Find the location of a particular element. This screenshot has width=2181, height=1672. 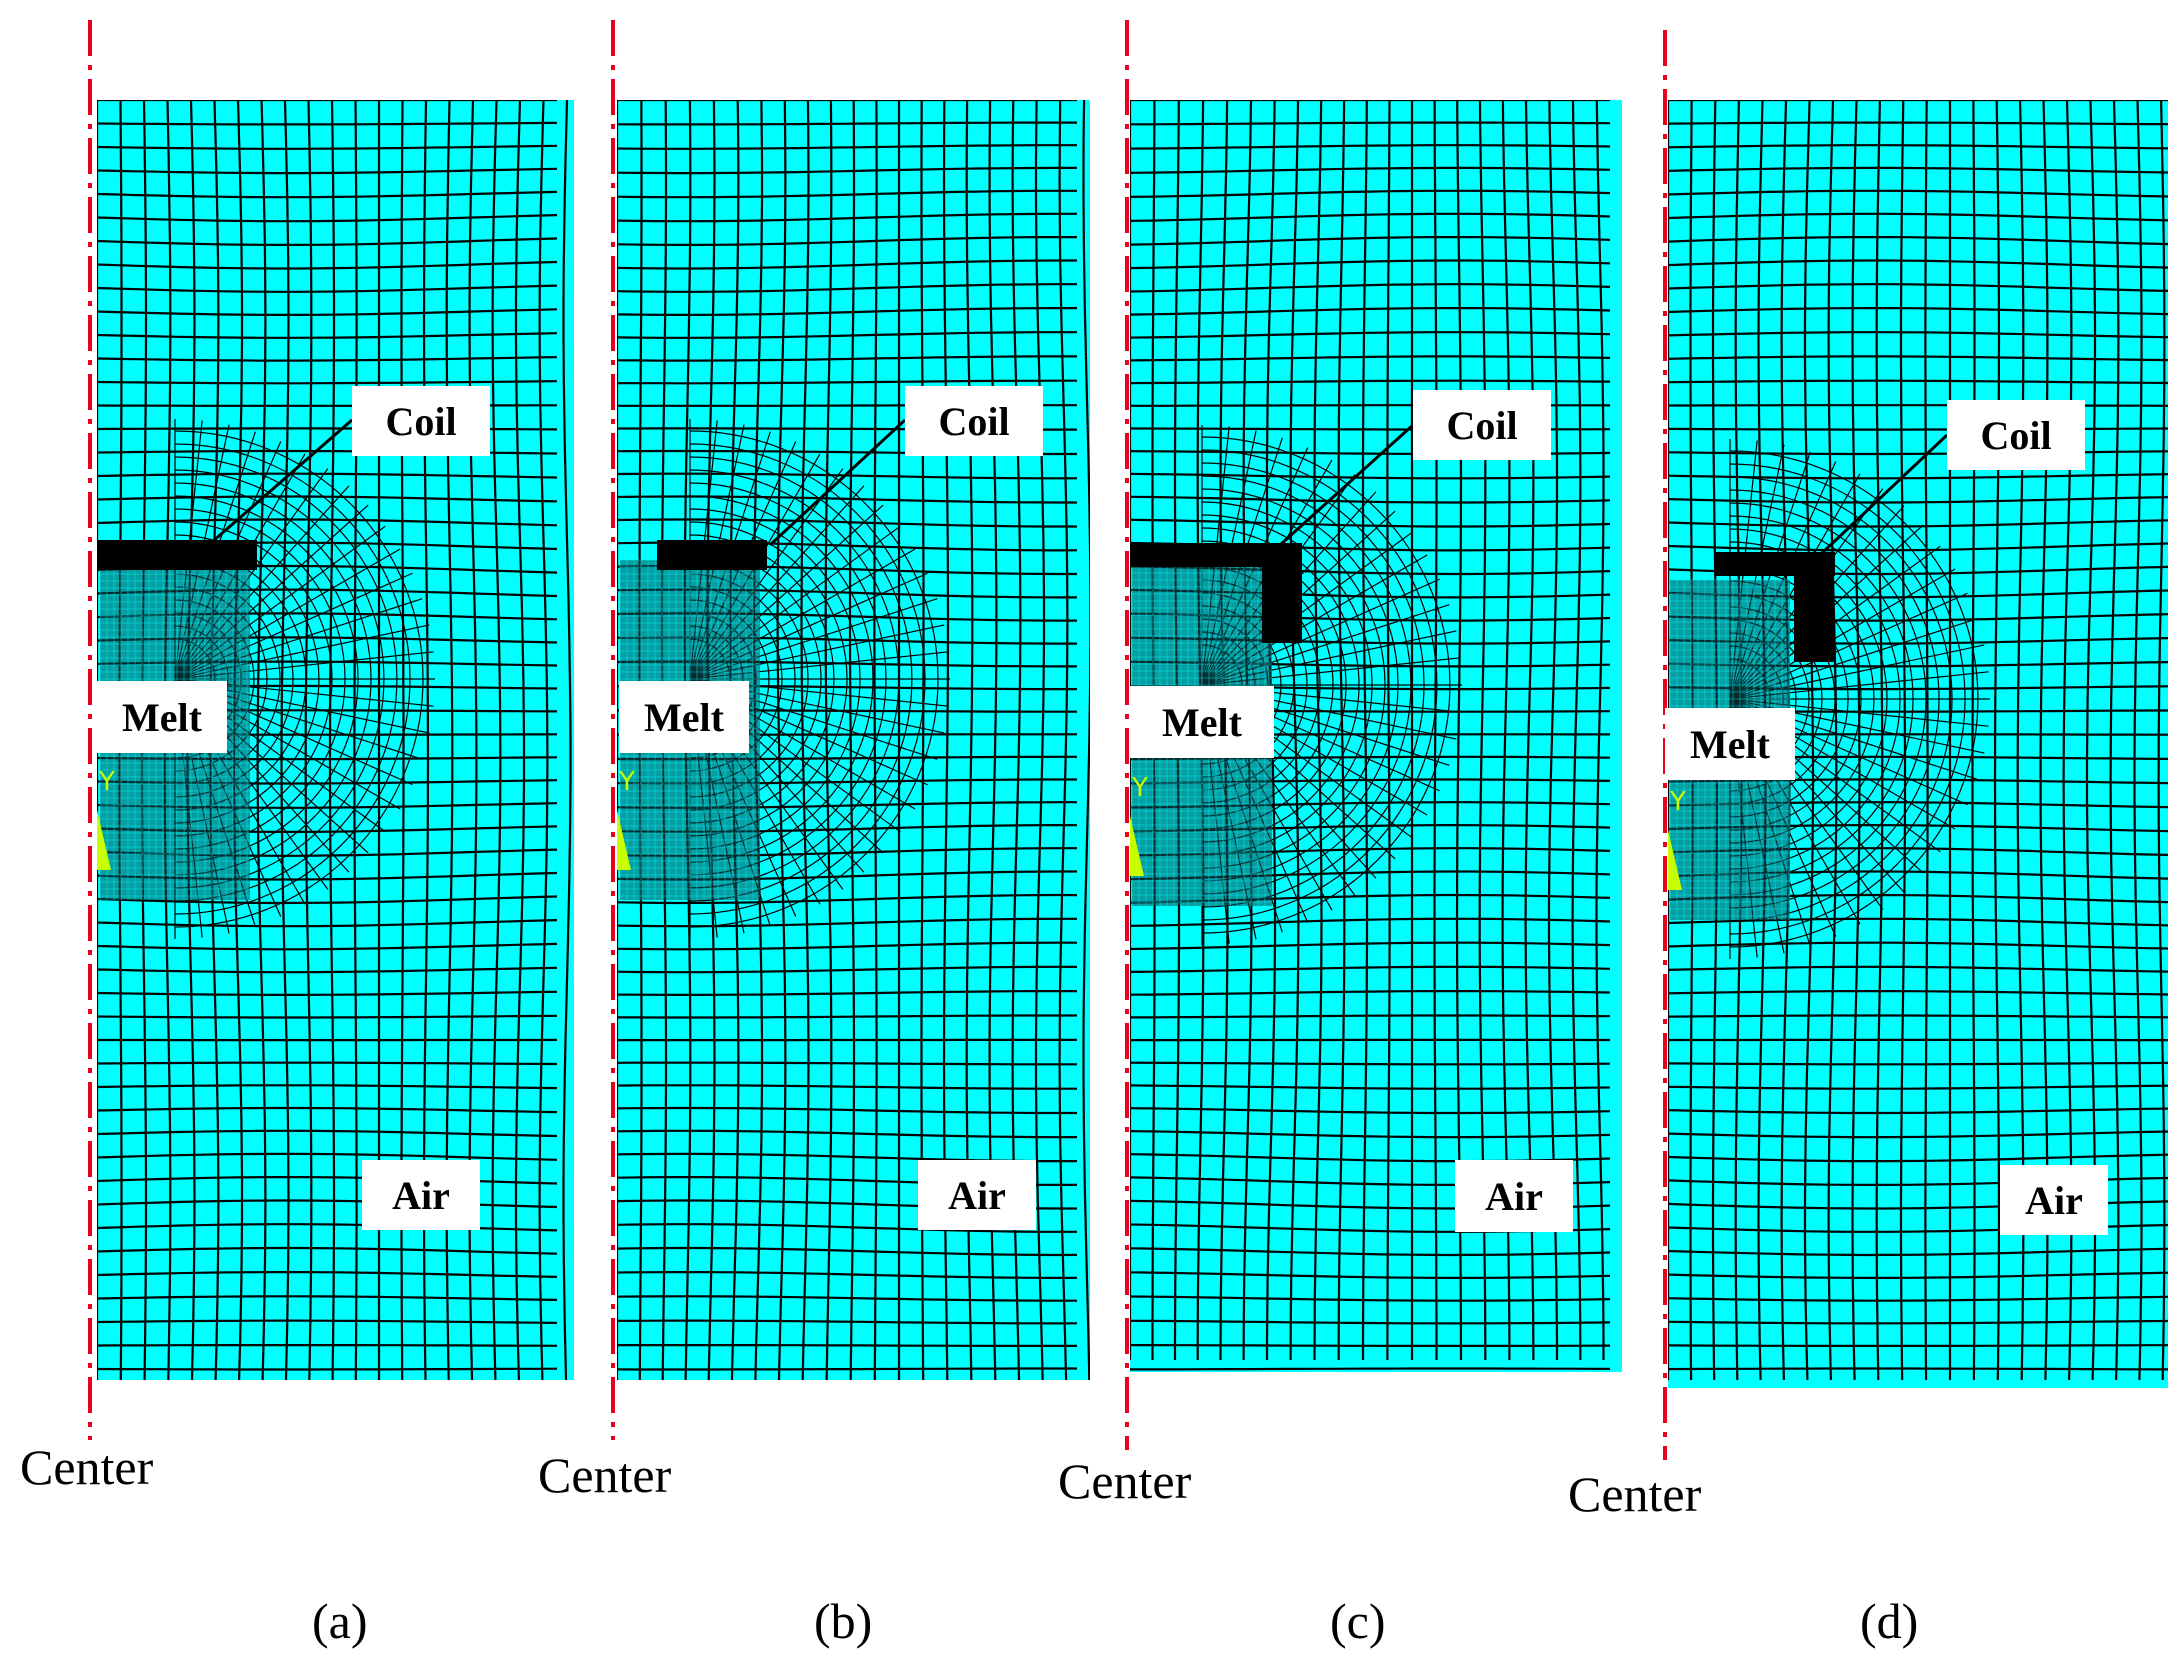

center-label-c: Center is located at coordinates (1125, 1481).